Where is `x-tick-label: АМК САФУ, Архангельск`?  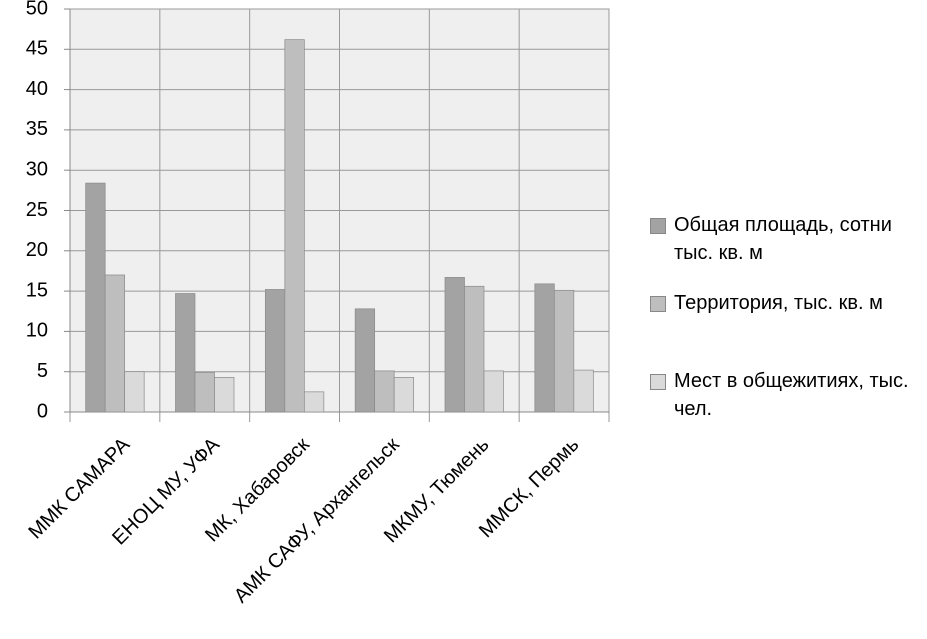
x-tick-label: АМК САФУ, Архангельск is located at coordinates (317, 521).